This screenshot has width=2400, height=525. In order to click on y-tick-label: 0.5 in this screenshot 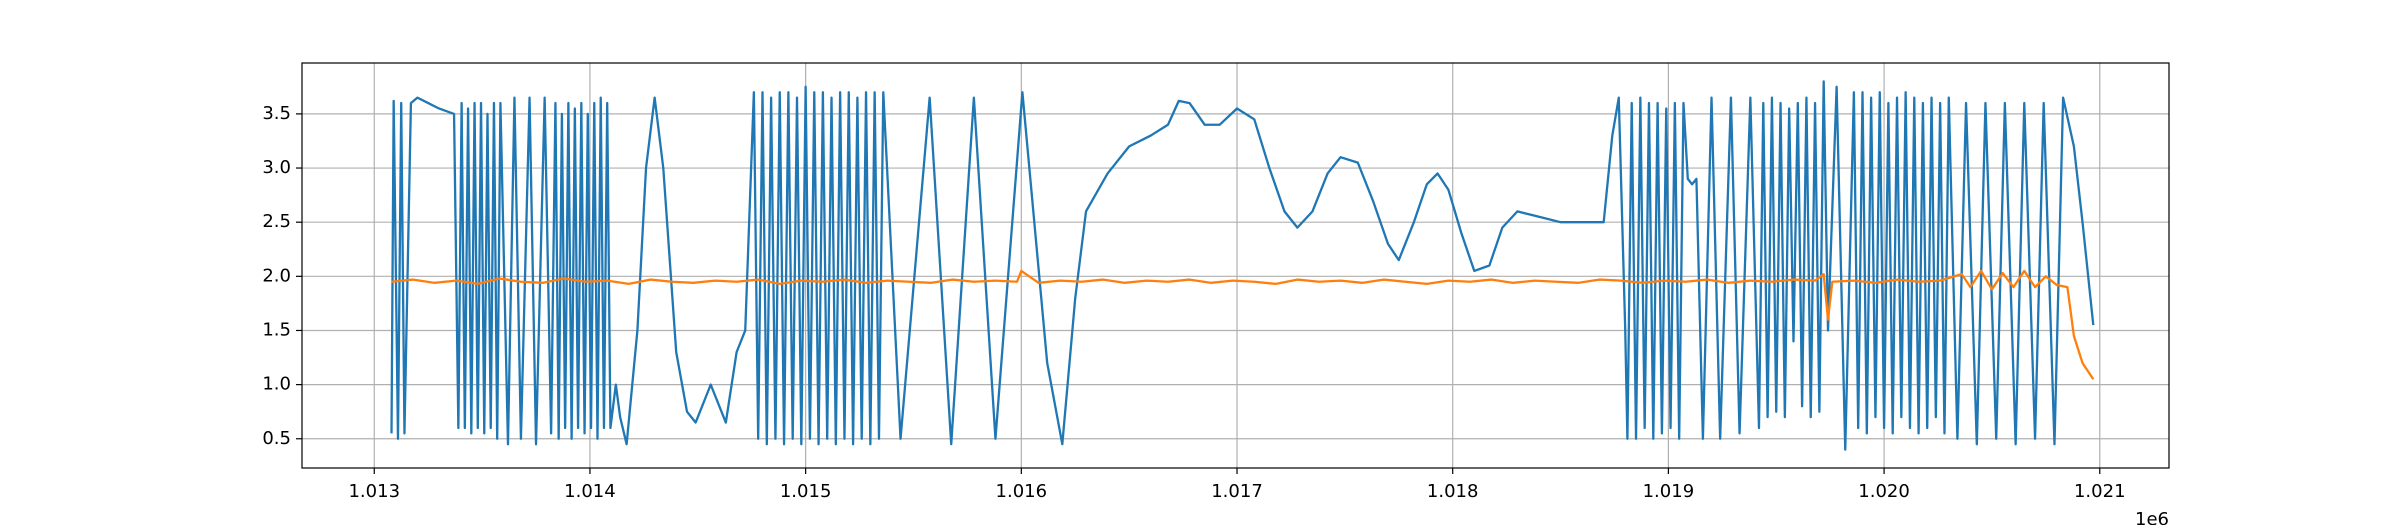, I will do `click(276, 438)`.